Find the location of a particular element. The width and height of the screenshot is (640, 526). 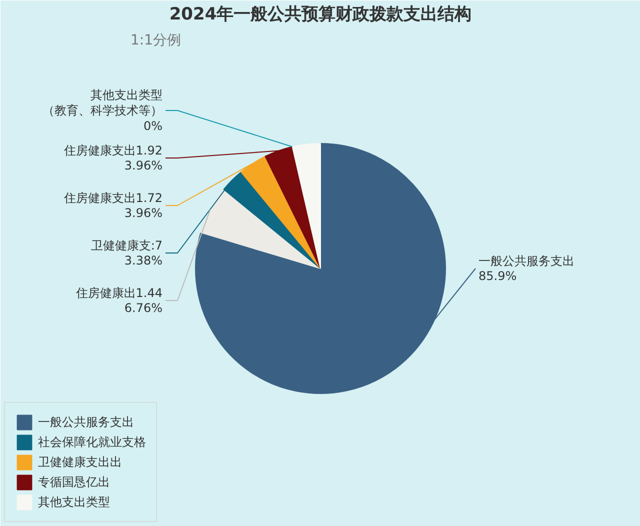

text: 专循国恳亿出 is located at coordinates (74, 482).